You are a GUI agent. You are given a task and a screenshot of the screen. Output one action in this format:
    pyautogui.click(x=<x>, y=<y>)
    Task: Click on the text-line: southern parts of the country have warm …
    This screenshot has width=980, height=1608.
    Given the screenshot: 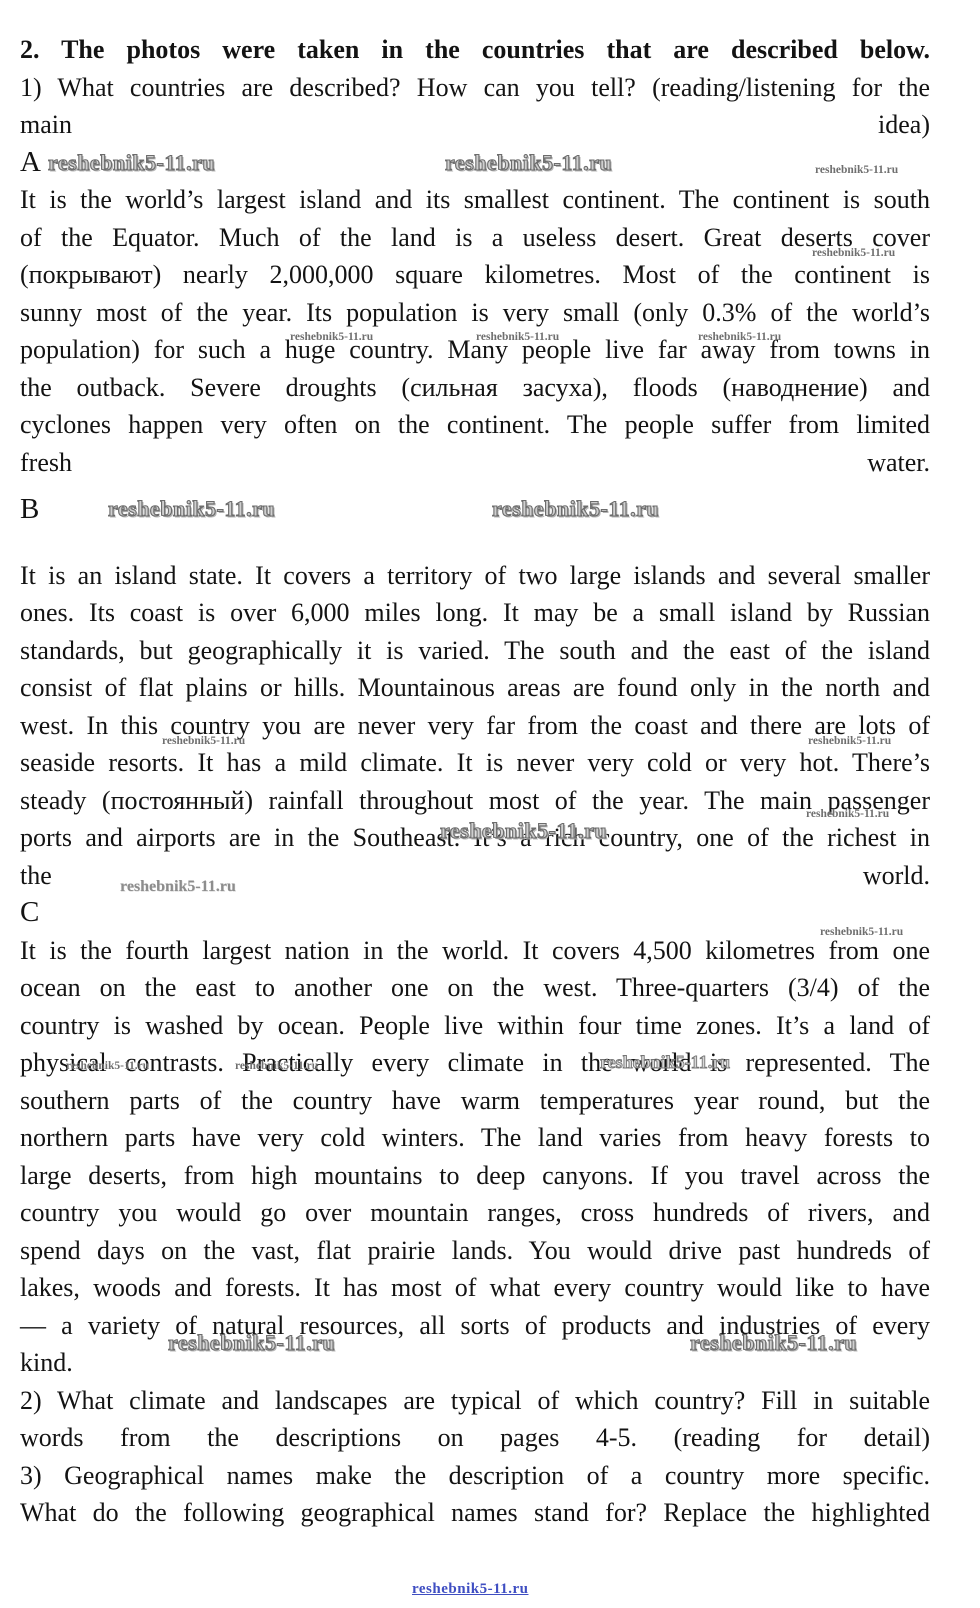 What is the action you would take?
    pyautogui.click(x=475, y=1100)
    